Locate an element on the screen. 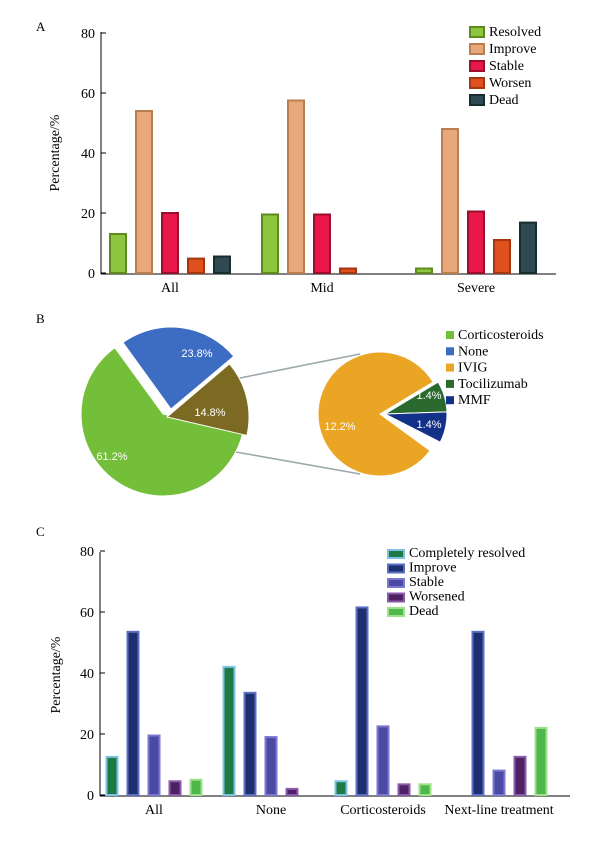 The width and height of the screenshot is (601, 843). pie-data-label-corticosteroids: 61.2% is located at coordinates (111, 457).